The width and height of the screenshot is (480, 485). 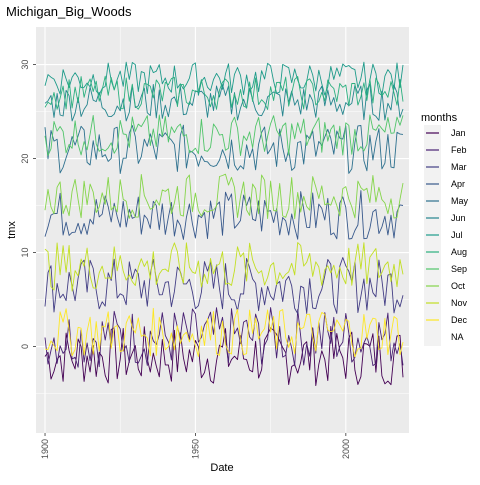 I want to click on x-axis: 1900 1950 2000, so click(x=195, y=446).